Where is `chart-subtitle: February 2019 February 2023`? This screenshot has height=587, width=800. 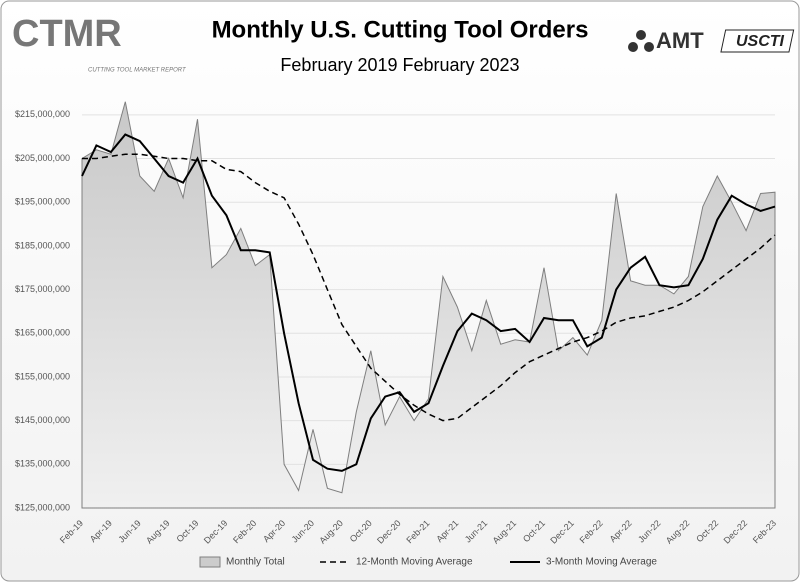
chart-subtitle: February 2019 February 2023 is located at coordinates (399, 65).